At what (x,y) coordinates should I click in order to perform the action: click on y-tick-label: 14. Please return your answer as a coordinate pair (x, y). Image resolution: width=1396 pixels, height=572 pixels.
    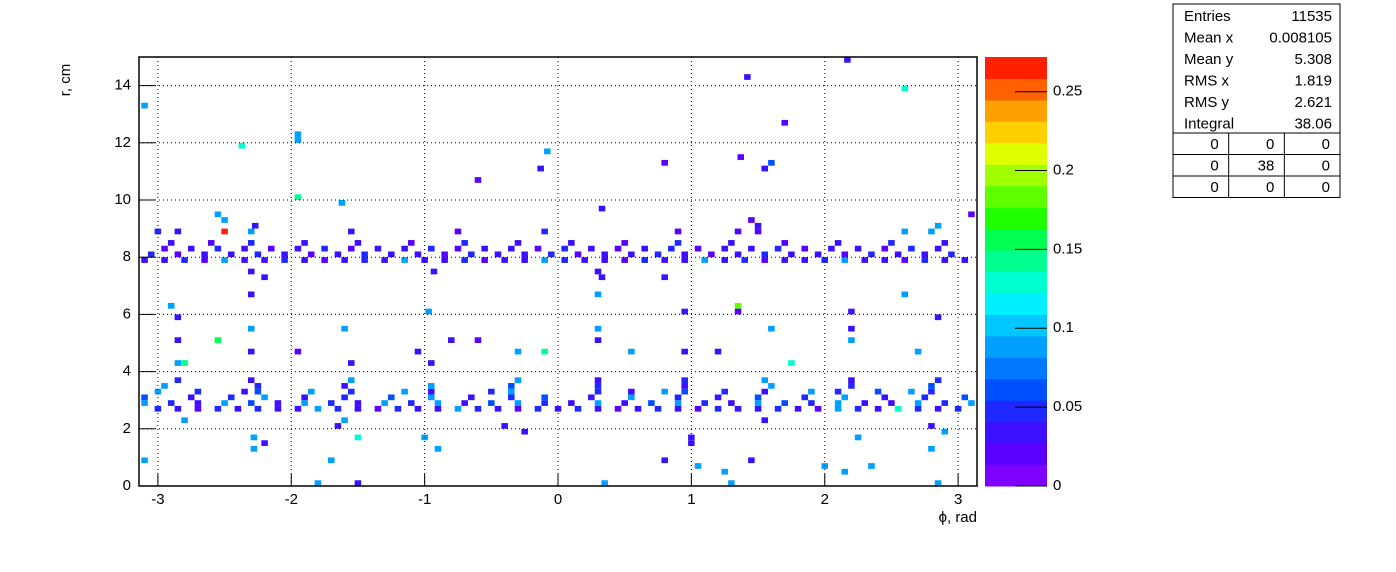
    Looking at the image, I should click on (122, 85).